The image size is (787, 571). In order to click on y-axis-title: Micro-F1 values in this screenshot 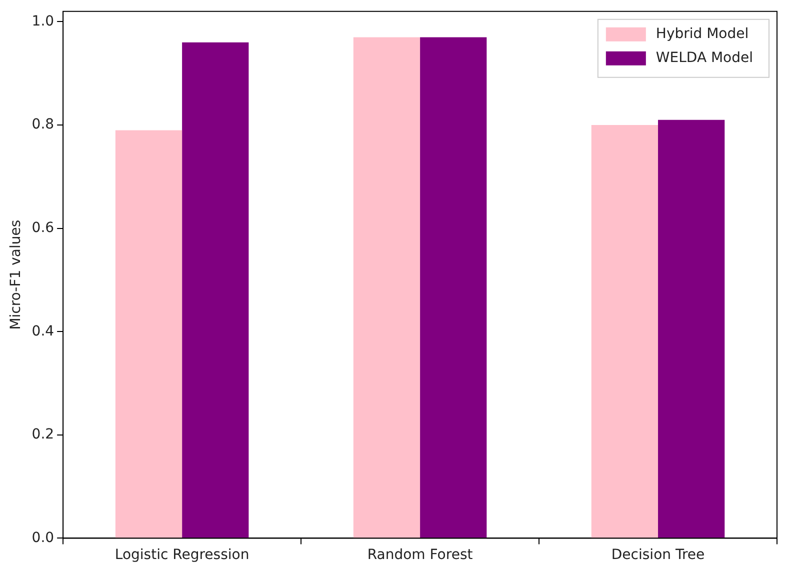, I will do `click(16, 275)`.